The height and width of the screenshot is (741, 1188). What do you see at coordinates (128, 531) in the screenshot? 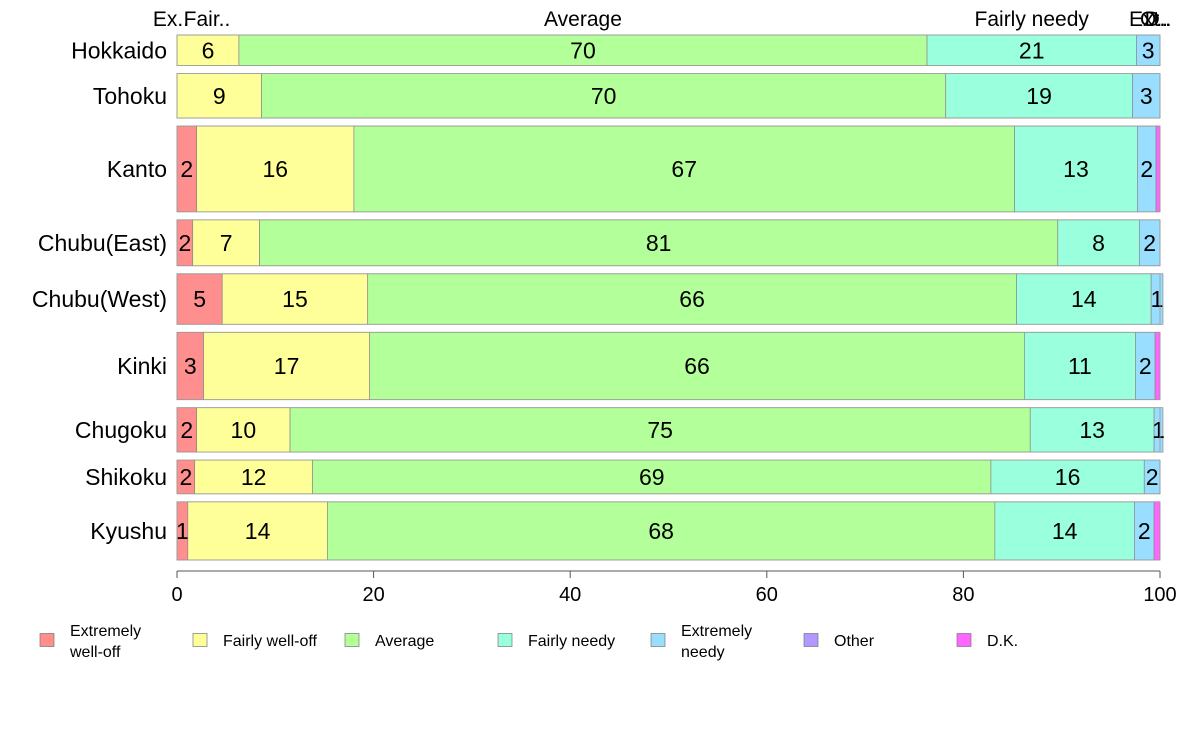
I see `row-label-8: Kyushu` at bounding box center [128, 531].